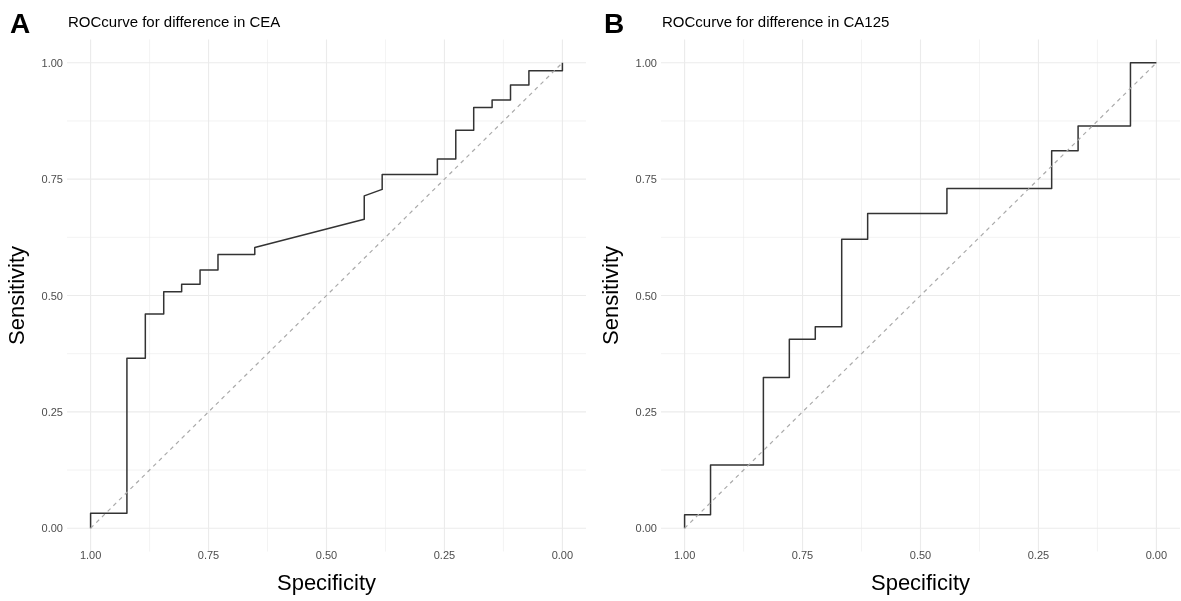  Describe the element at coordinates (20, 23) in the screenshot. I see `text: A` at that location.